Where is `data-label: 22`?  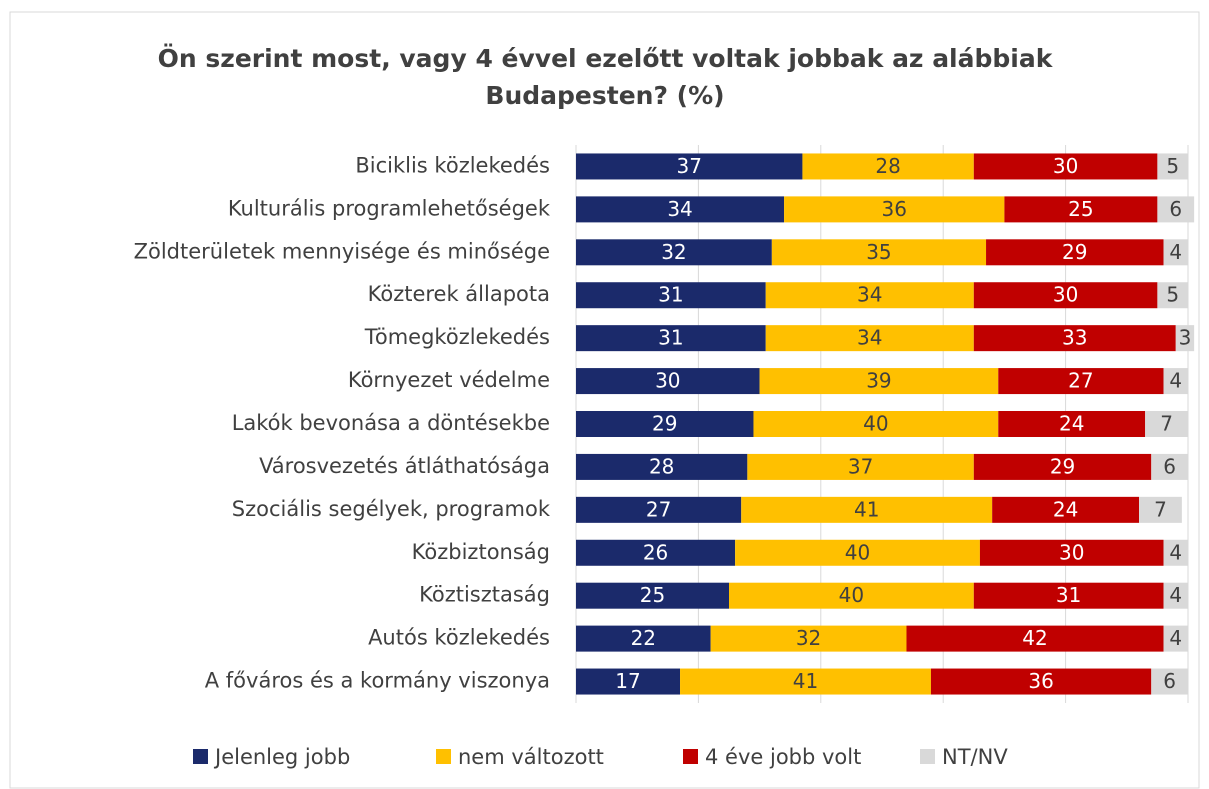
data-label: 22 is located at coordinates (643, 638).